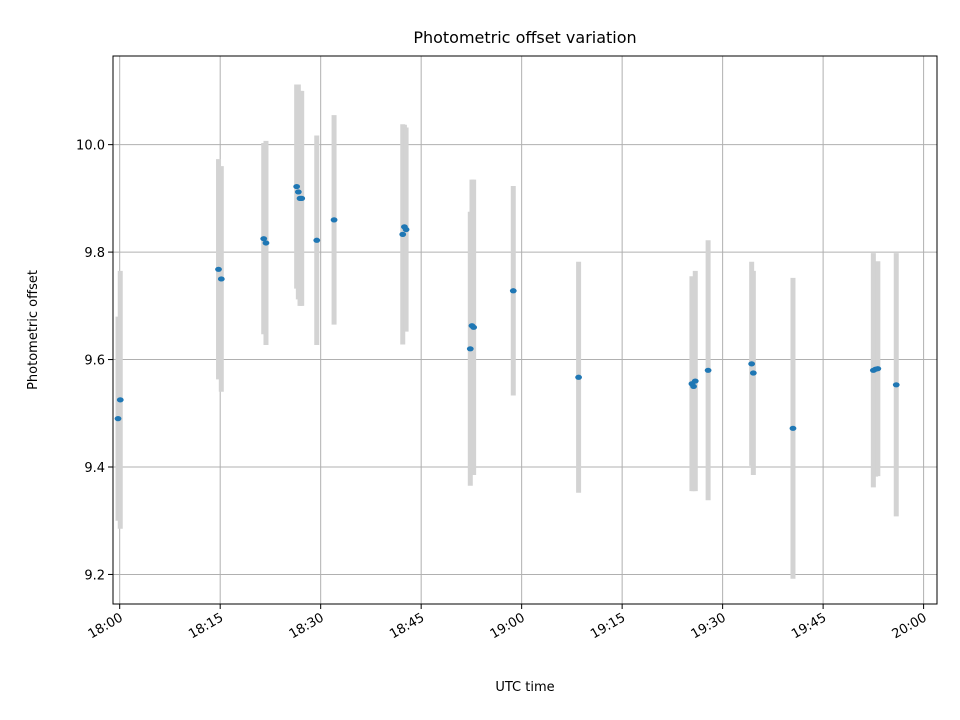 Image resolution: width=960 pixels, height=720 pixels. Describe the element at coordinates (94, 468) in the screenshot. I see `y-tick-label: 9.4` at that location.